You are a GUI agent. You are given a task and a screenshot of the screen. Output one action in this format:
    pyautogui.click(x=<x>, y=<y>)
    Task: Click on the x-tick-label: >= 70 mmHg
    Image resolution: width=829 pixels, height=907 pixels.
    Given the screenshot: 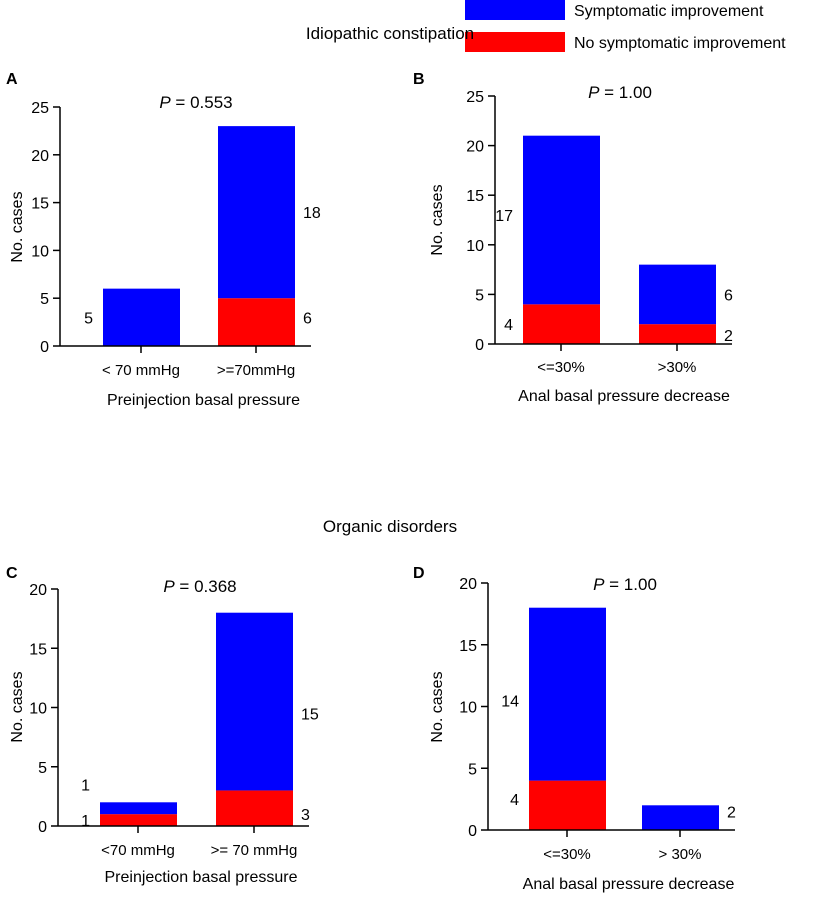 What is the action you would take?
    pyautogui.click(x=254, y=850)
    